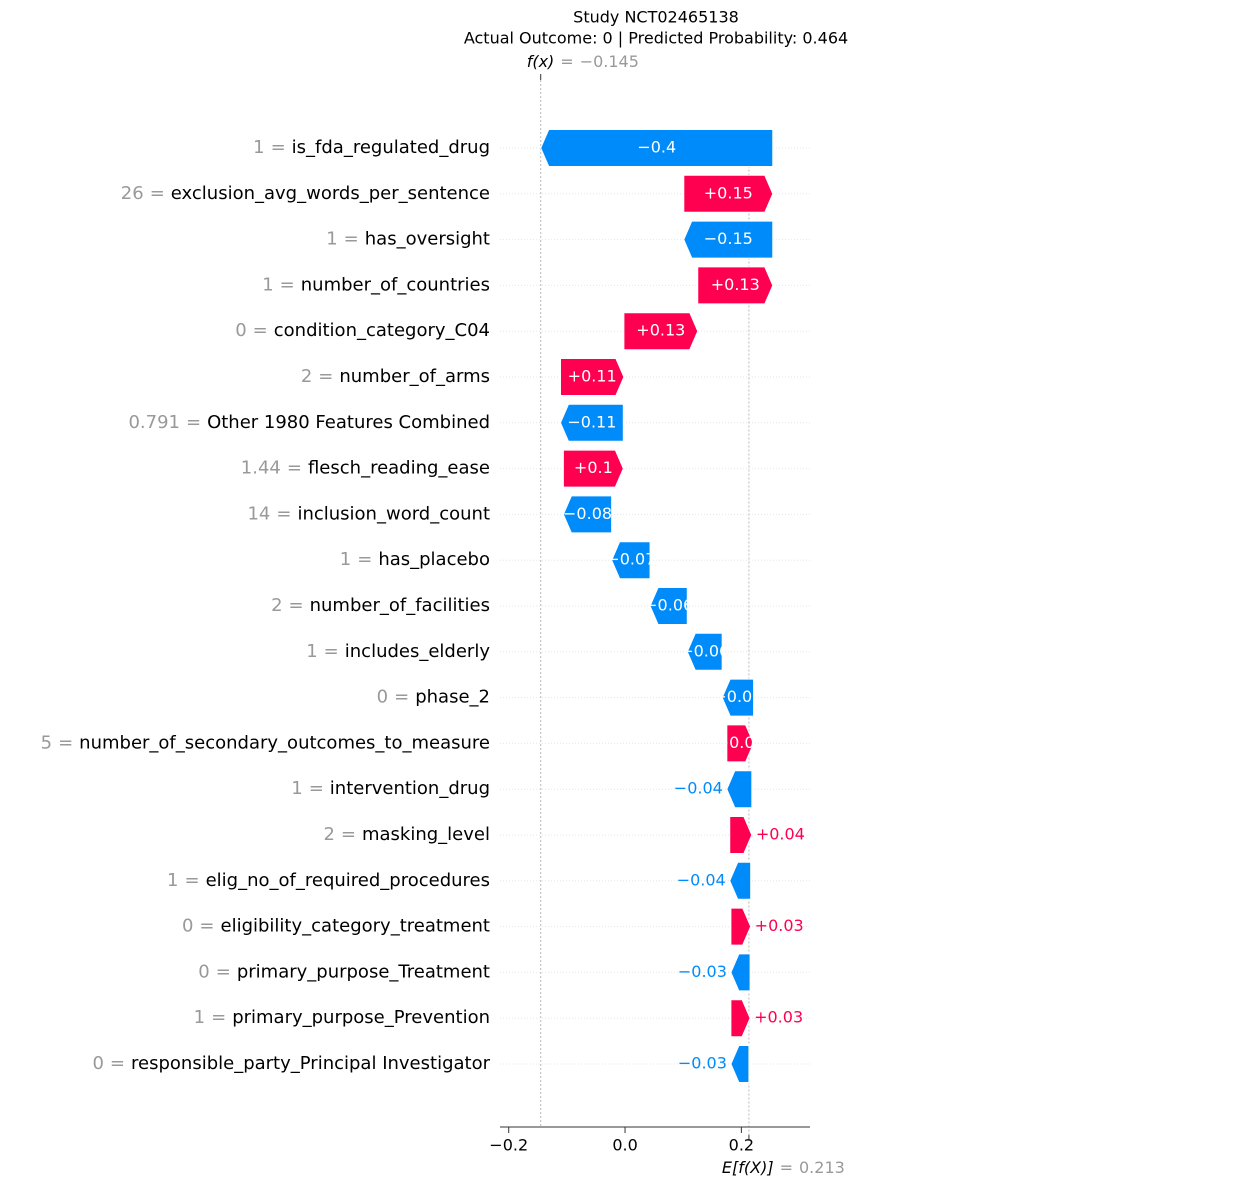  I want to click on bar-value-label: +0.1, so click(593, 467).